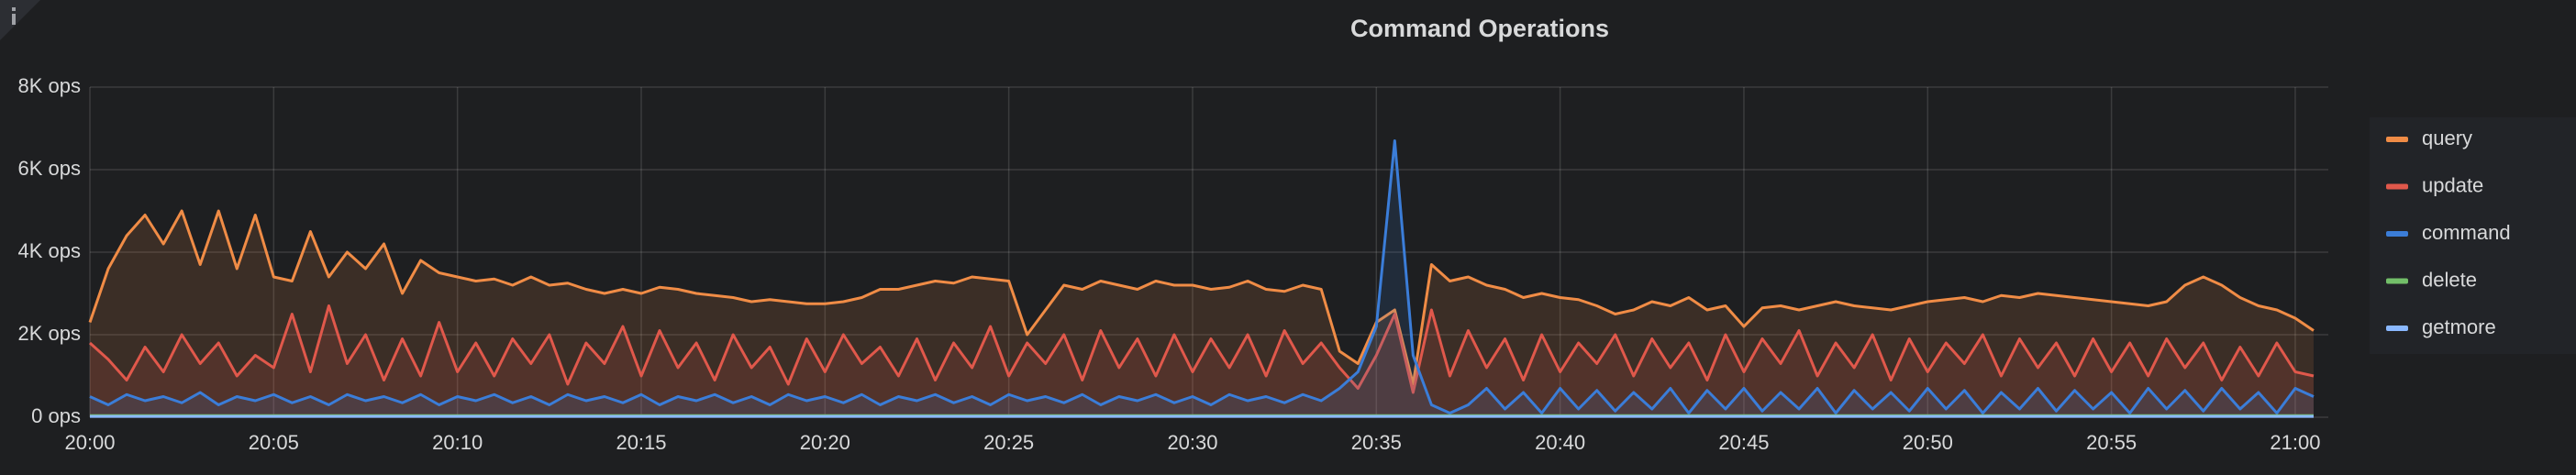  I want to click on x-tick-label: 20:30, so click(1192, 443).